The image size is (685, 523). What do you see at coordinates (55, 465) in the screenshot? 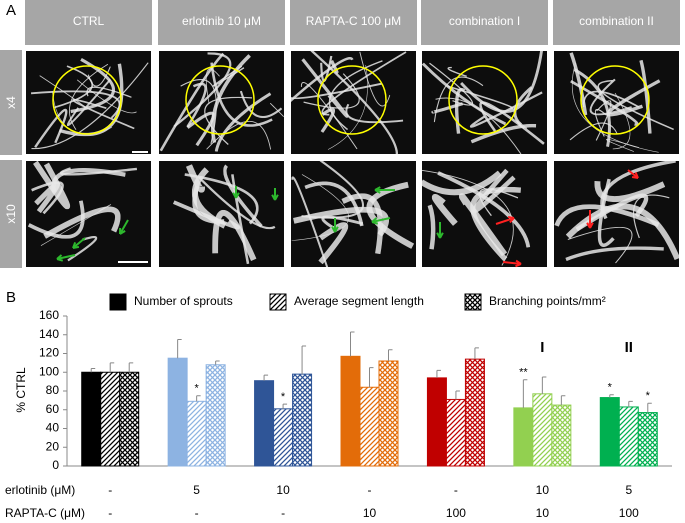
I see `y-tick-label: 0` at bounding box center [55, 465].